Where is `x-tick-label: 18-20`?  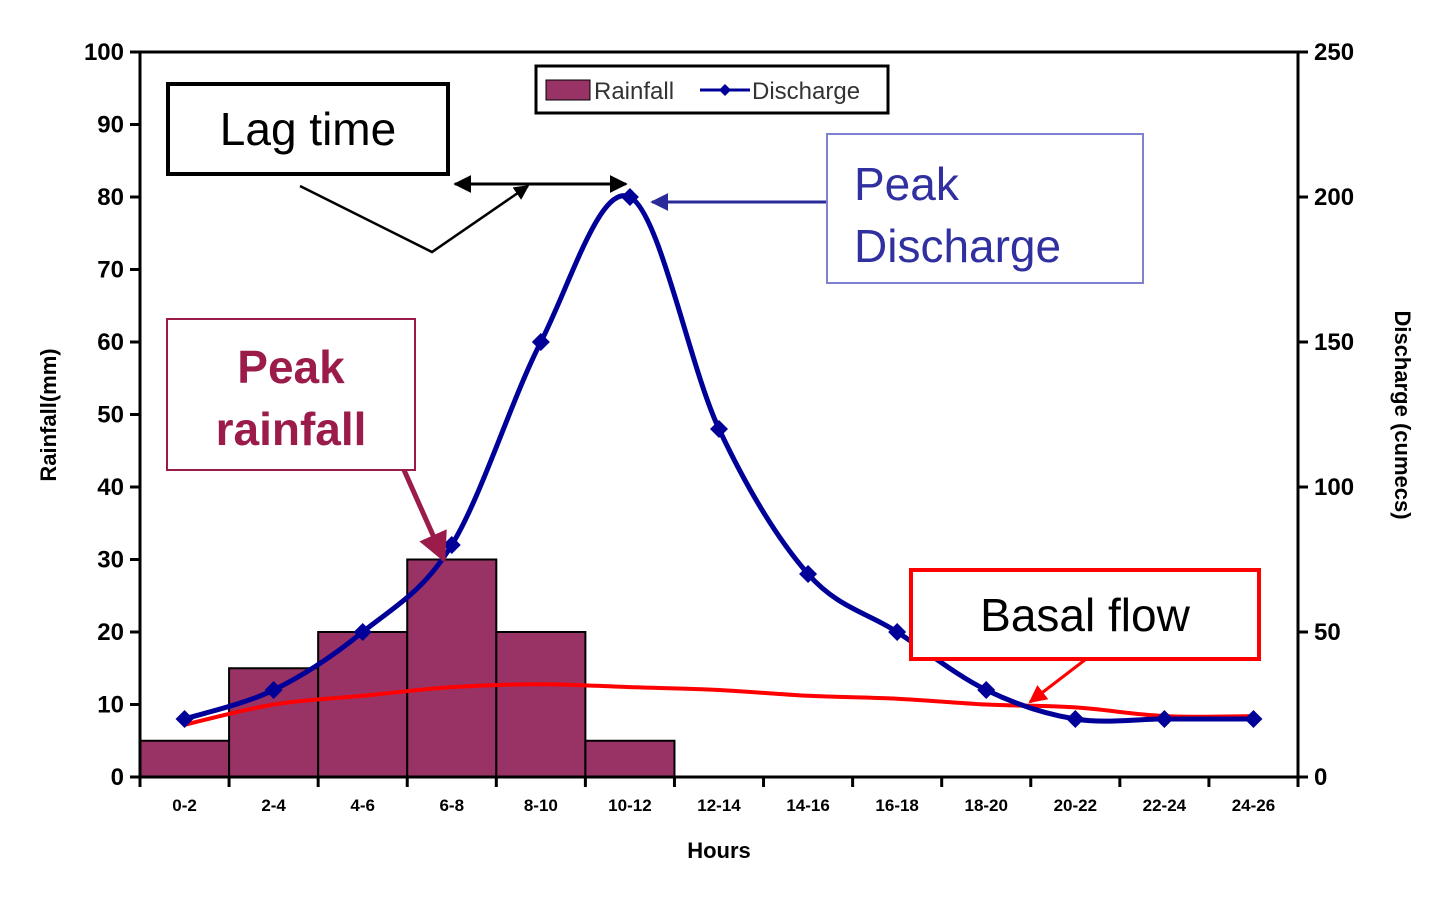 x-tick-label: 18-20 is located at coordinates (985, 805).